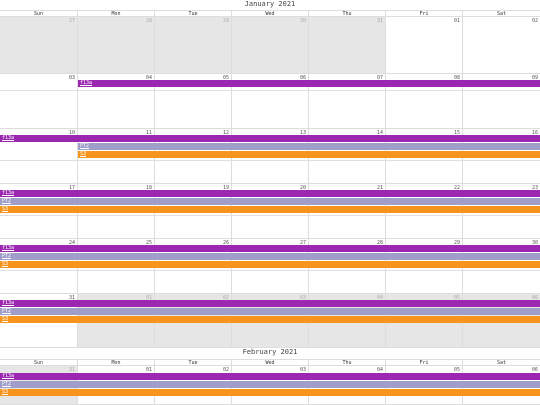 This screenshot has height=405, width=540. Describe the element at coordinates (270, 4) in the screenshot. I see `month-title-january: January 2021` at that location.